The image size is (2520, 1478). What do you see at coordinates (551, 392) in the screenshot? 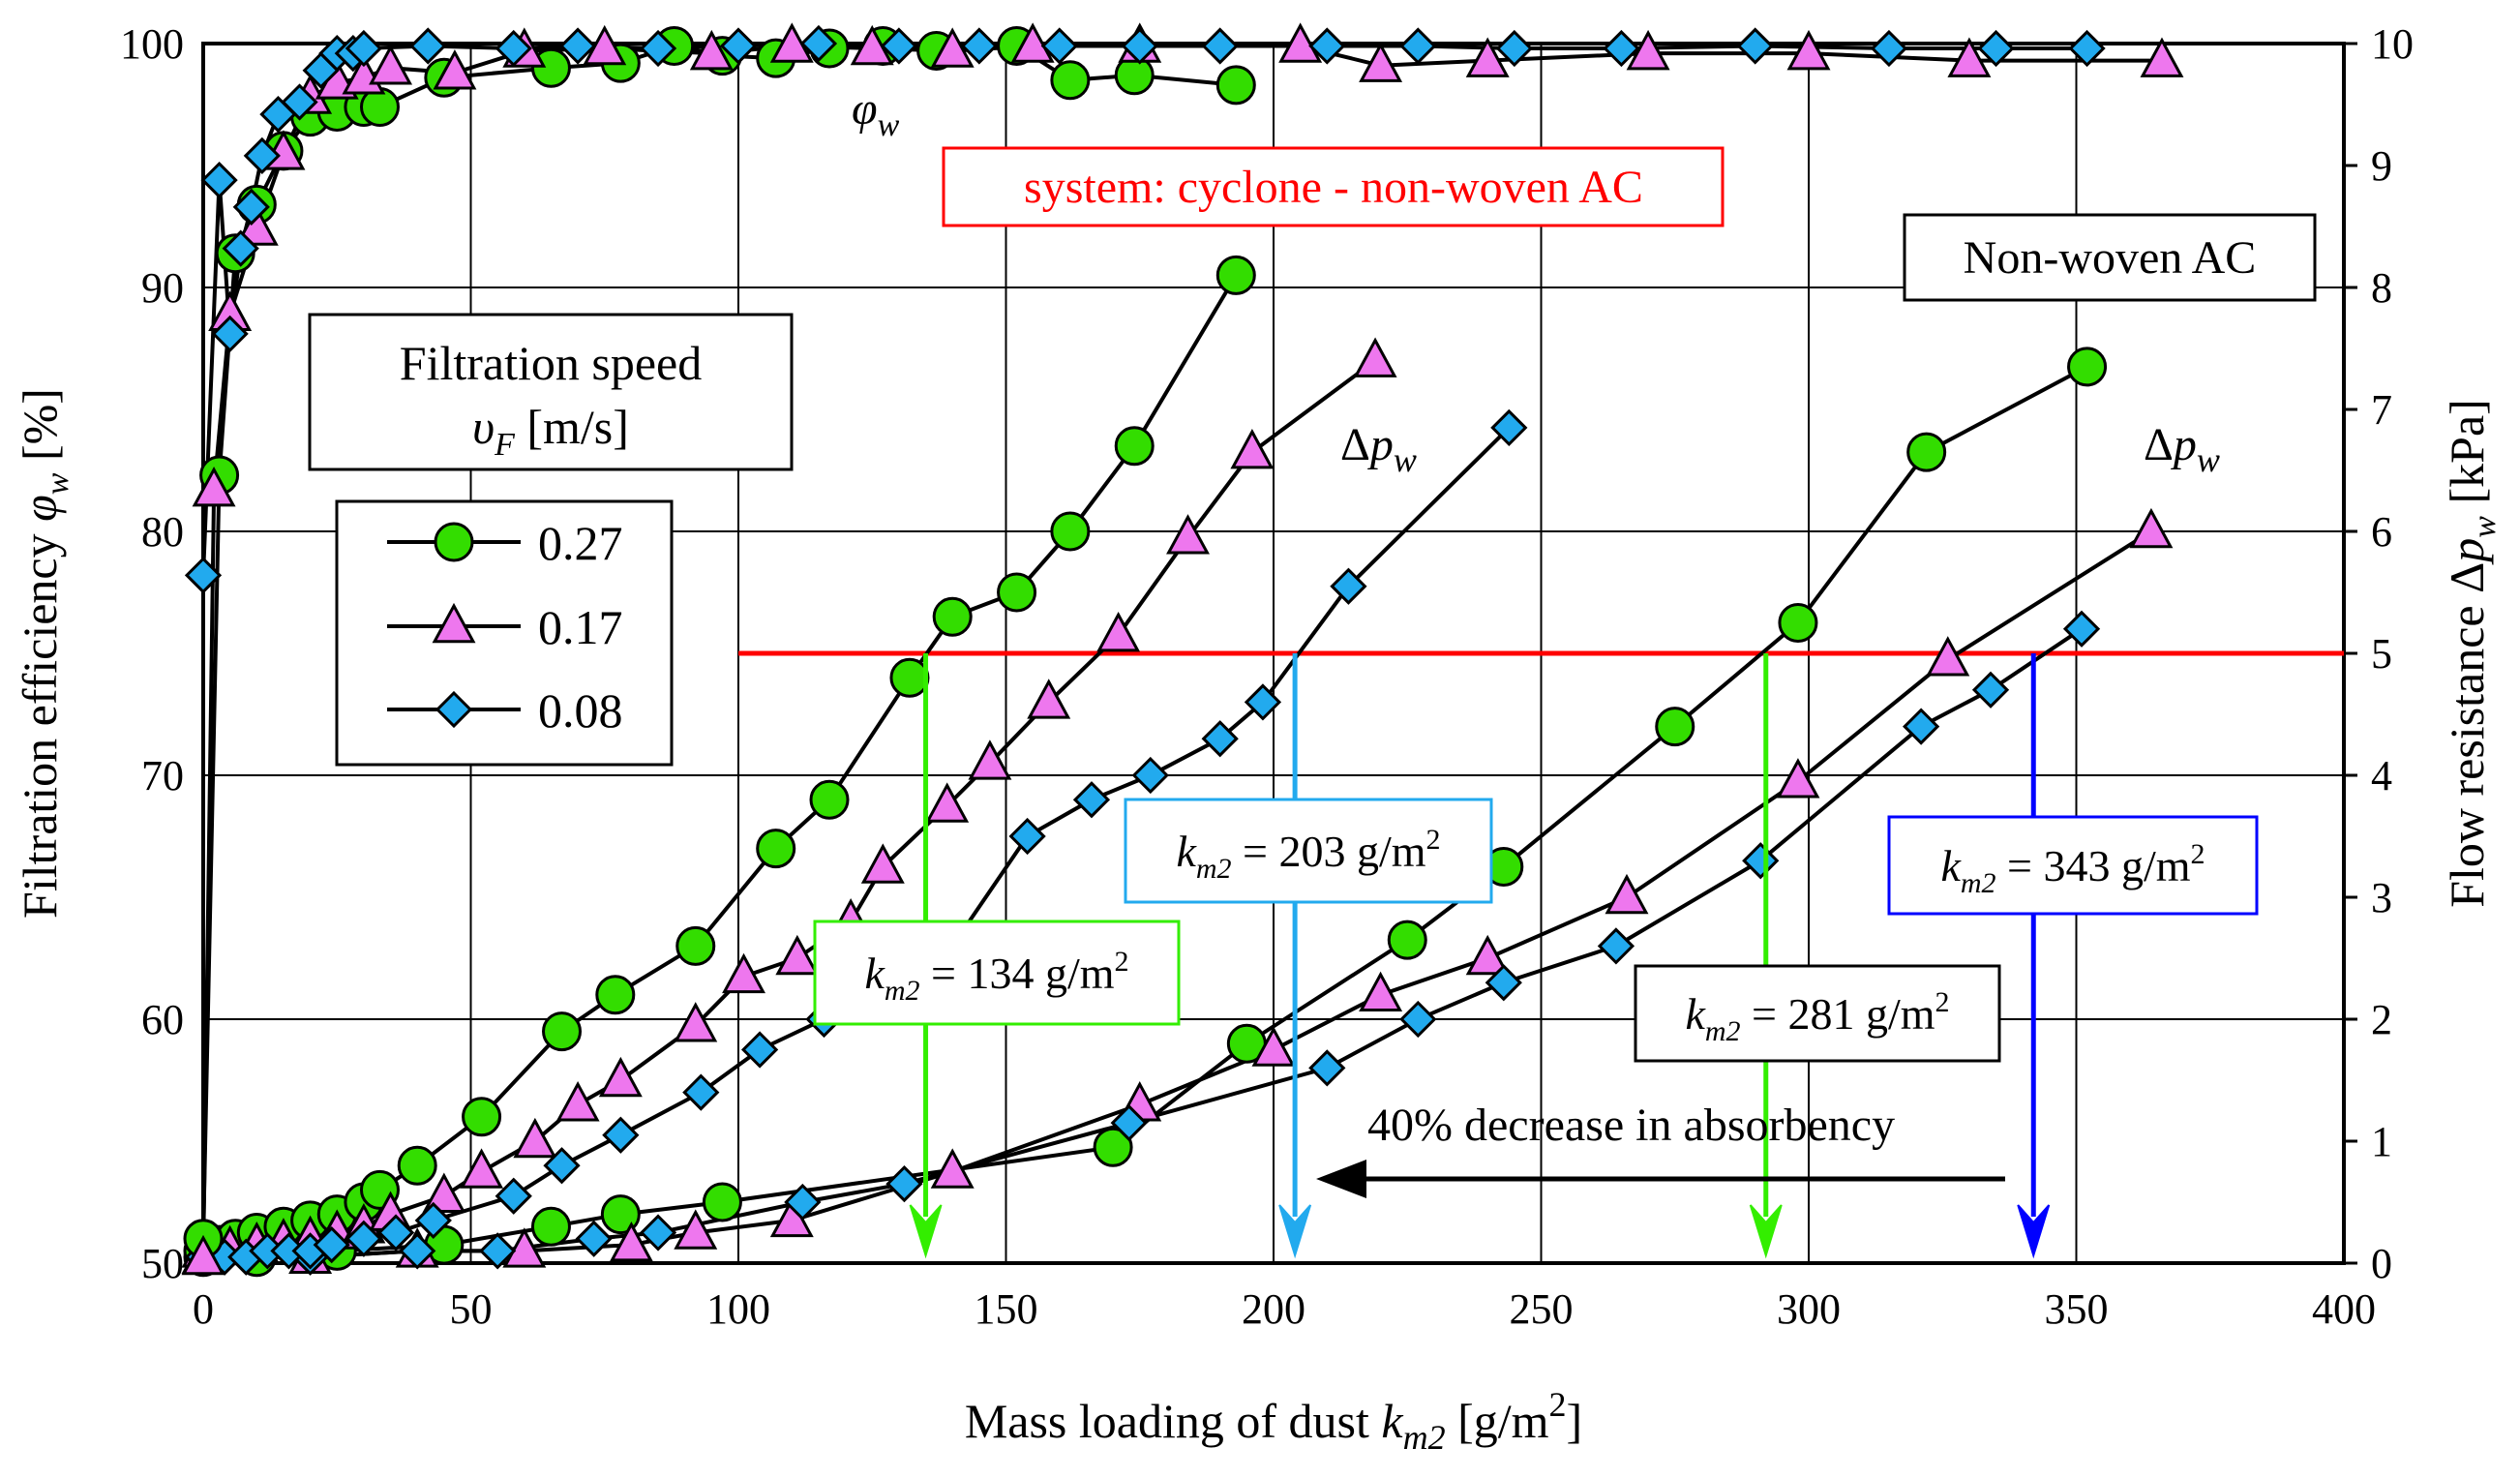
I see `legend-title-box` at bounding box center [551, 392].